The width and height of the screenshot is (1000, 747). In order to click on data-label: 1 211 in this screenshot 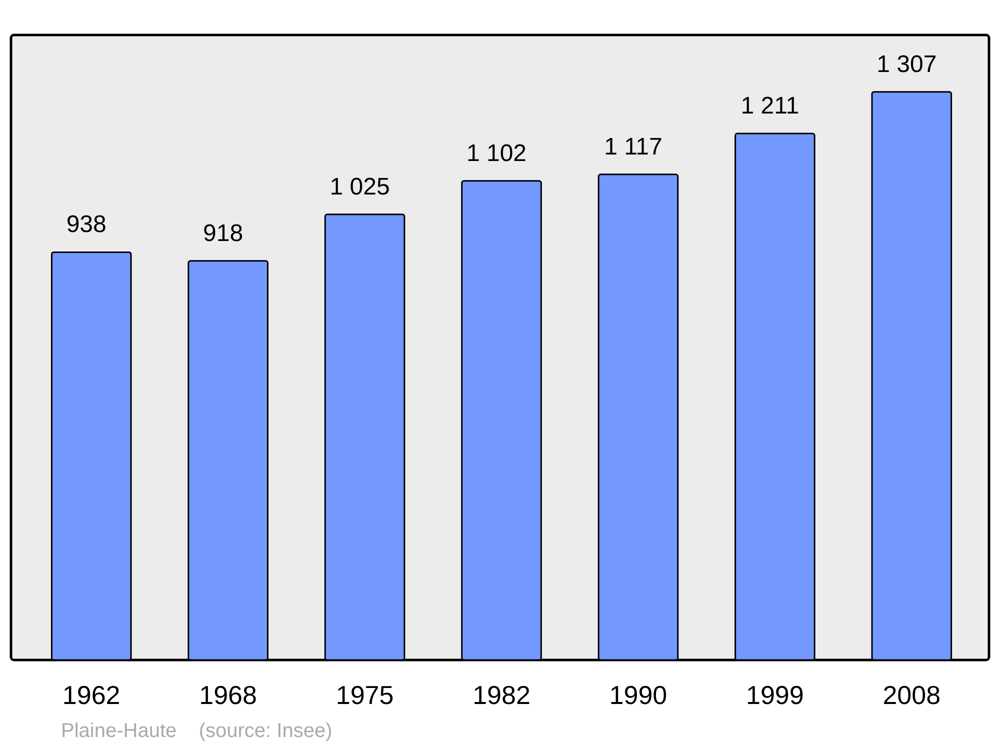, I will do `click(770, 106)`.